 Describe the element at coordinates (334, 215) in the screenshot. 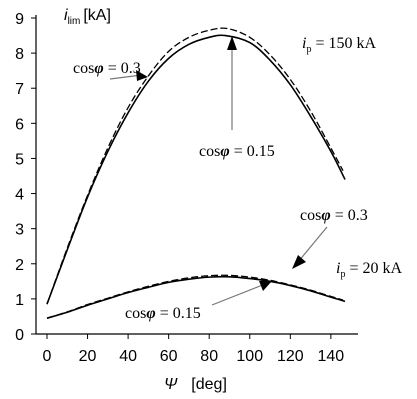

I see `annotation-cos03-bottom: cosφ = 0.3` at that location.